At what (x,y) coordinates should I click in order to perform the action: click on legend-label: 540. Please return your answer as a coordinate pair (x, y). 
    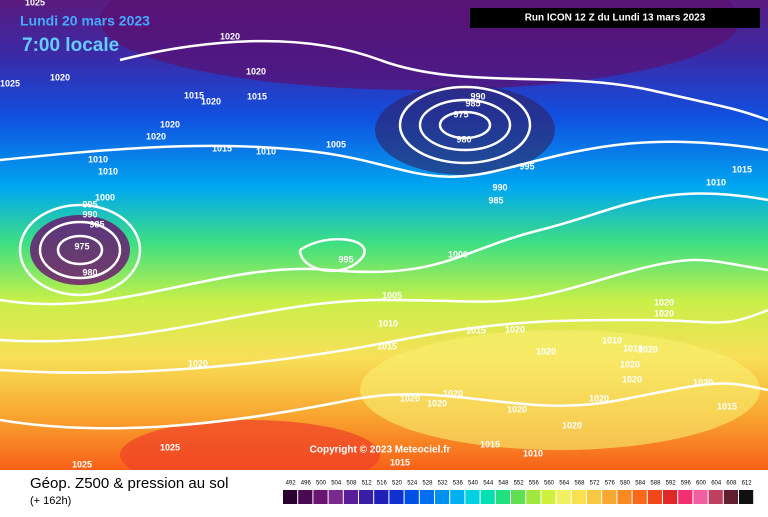
    Looking at the image, I should click on (473, 484).